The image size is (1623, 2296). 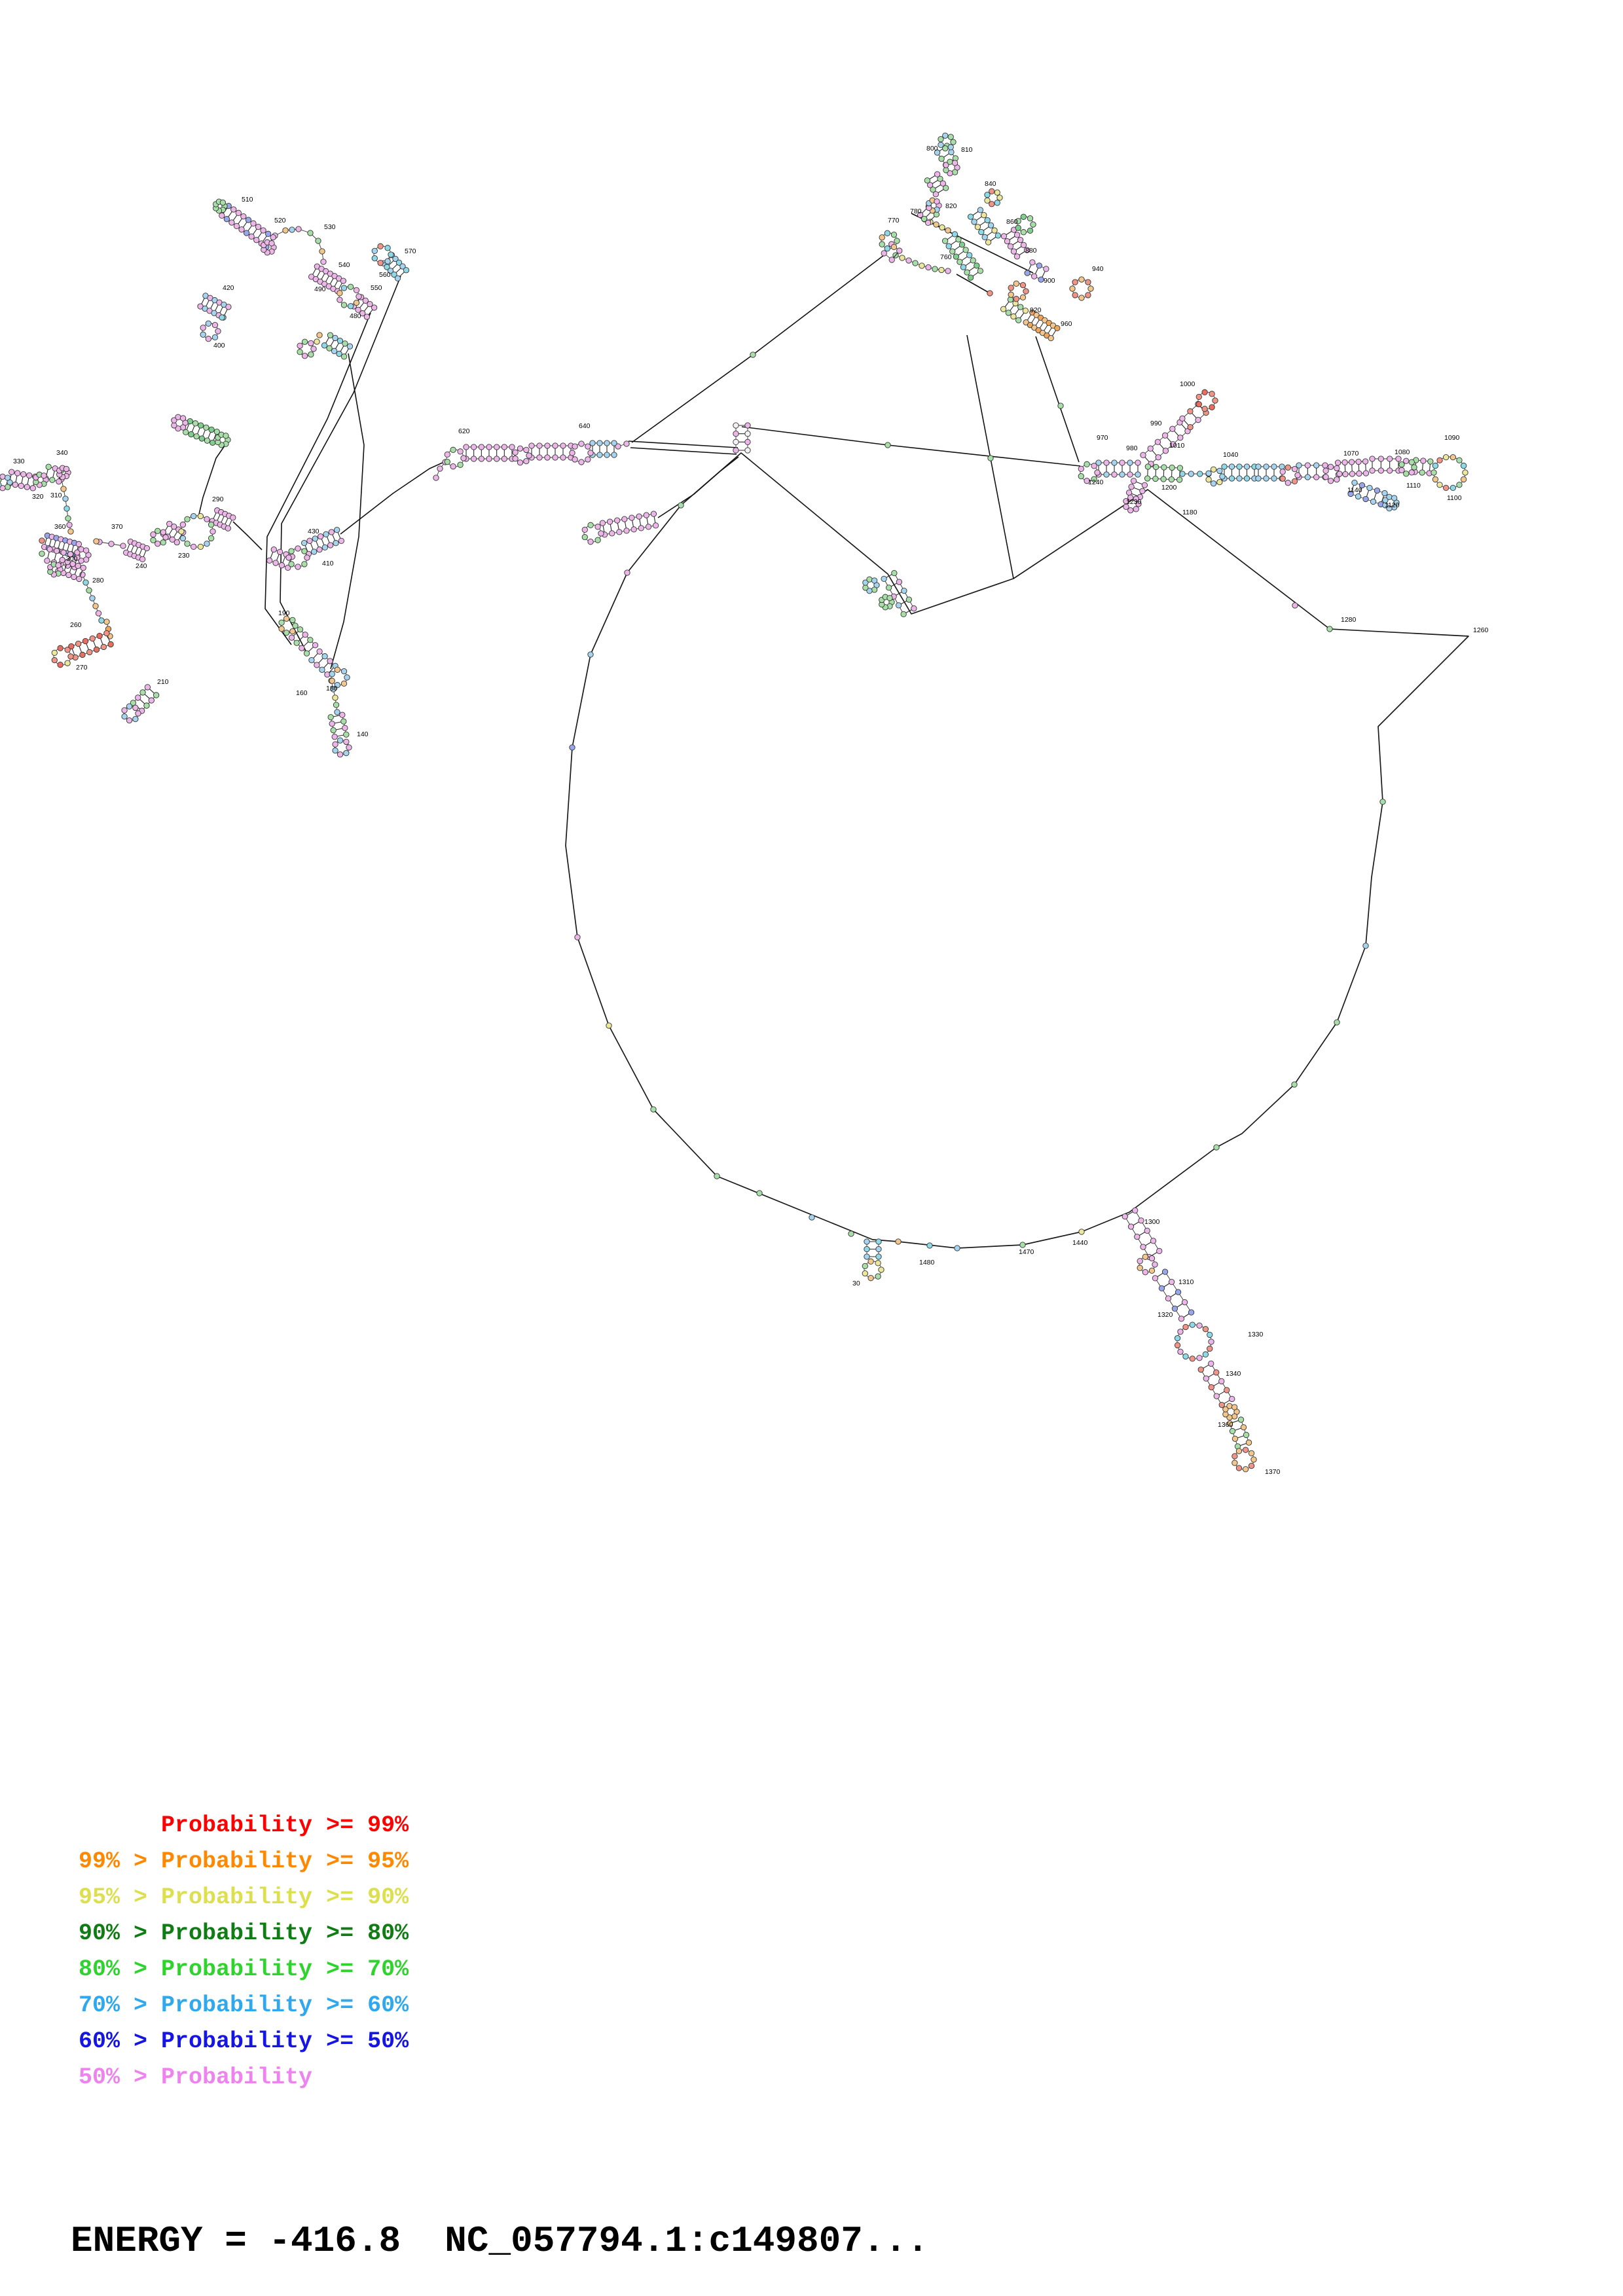 What do you see at coordinates (247, 200) in the screenshot?
I see `nt-position-label: 510` at bounding box center [247, 200].